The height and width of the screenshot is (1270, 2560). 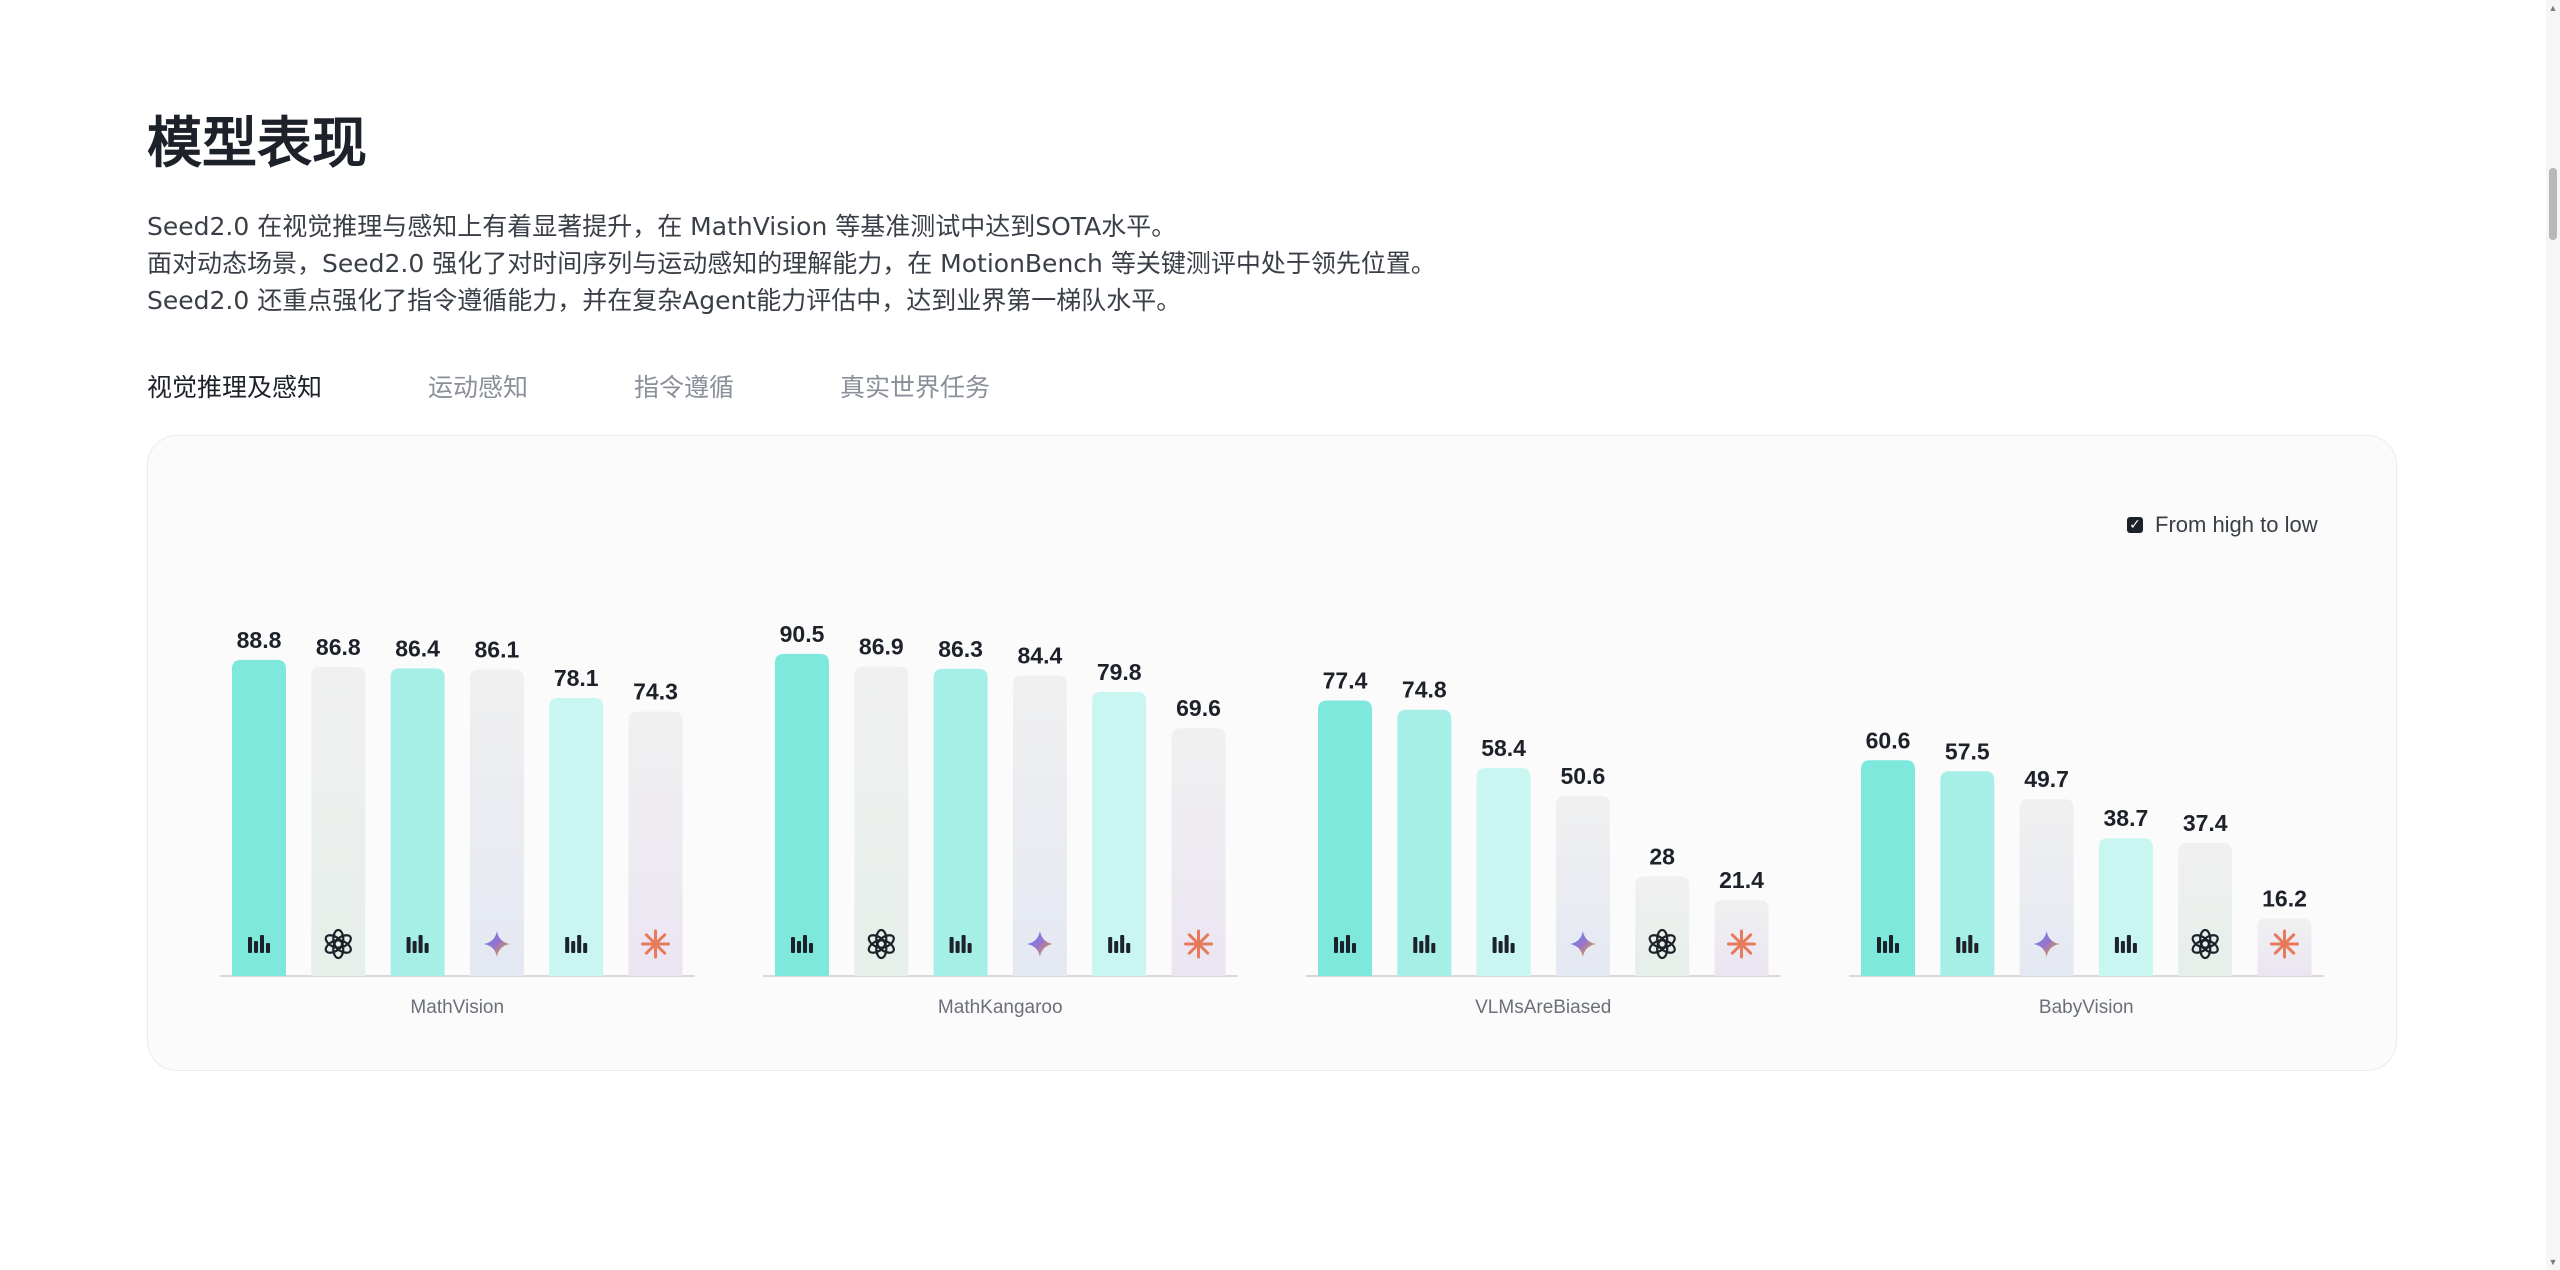 I want to click on data-label: 16.2, so click(x=2284, y=898).